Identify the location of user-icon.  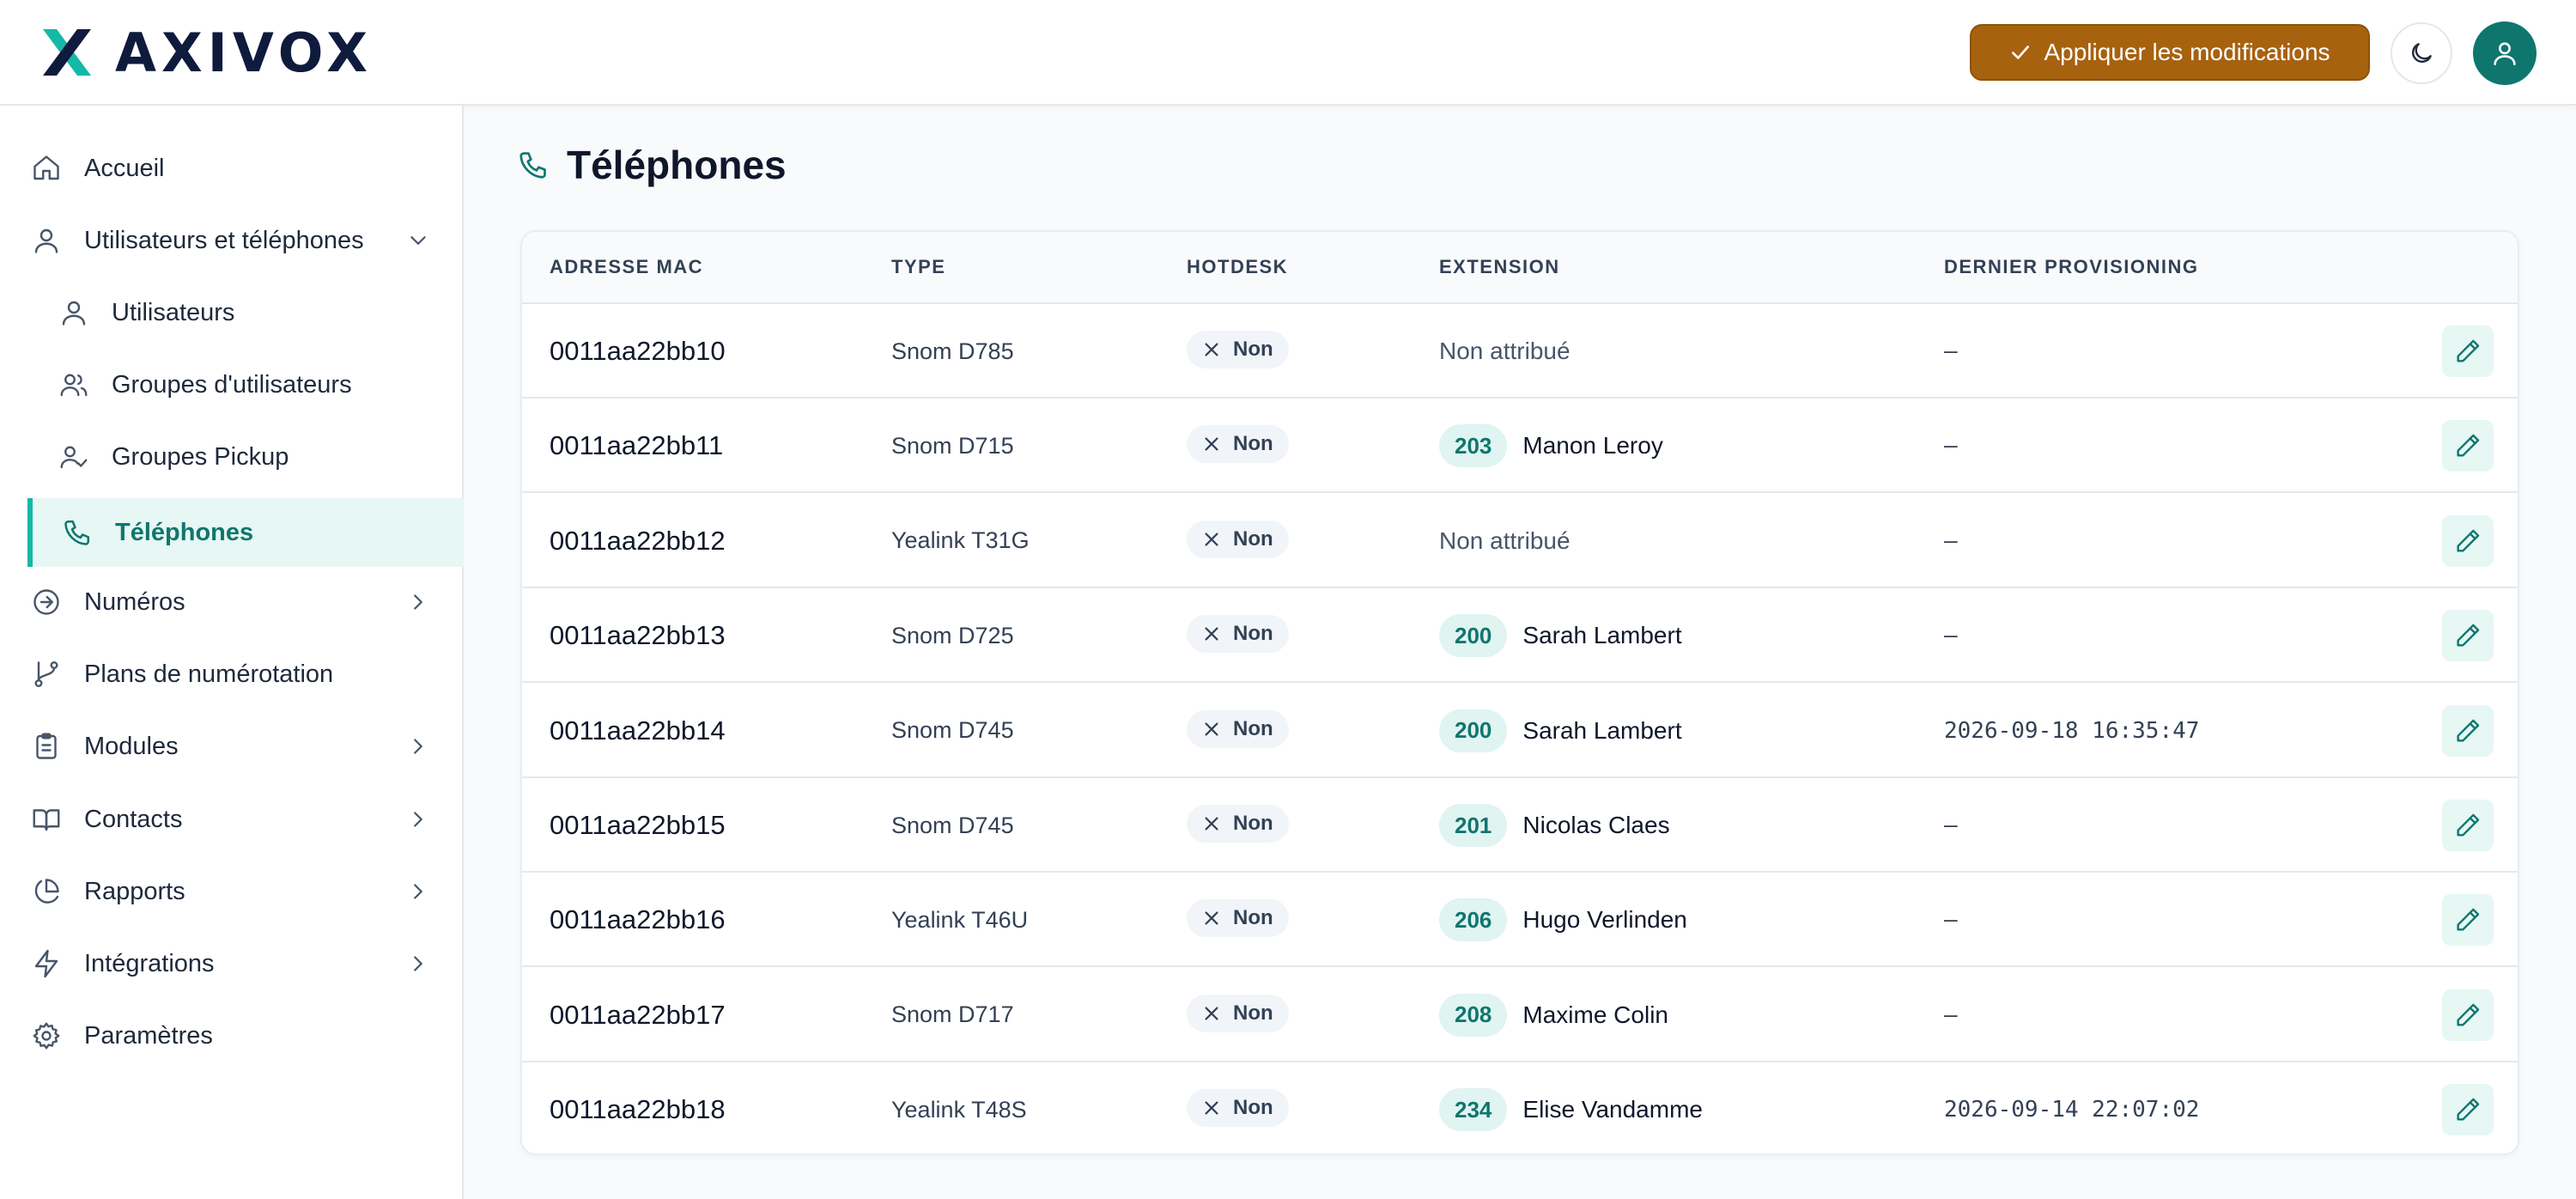
(2505, 54).